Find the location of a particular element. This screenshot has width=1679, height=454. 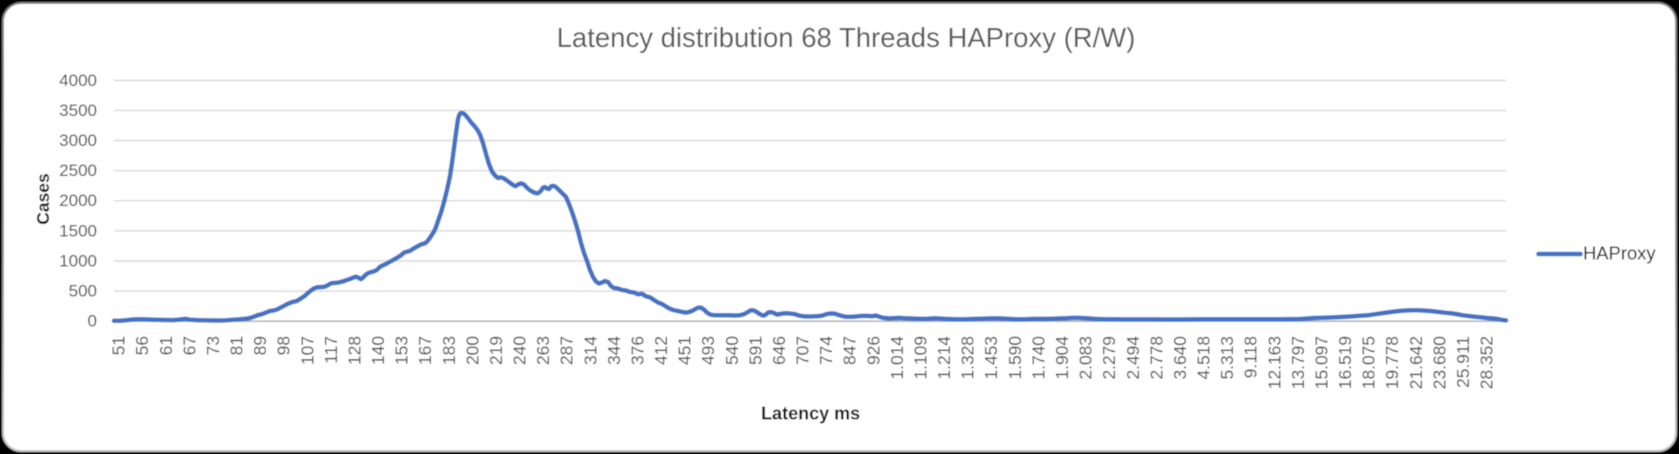

svg-text: 18.075 is located at coordinates (1369, 362).